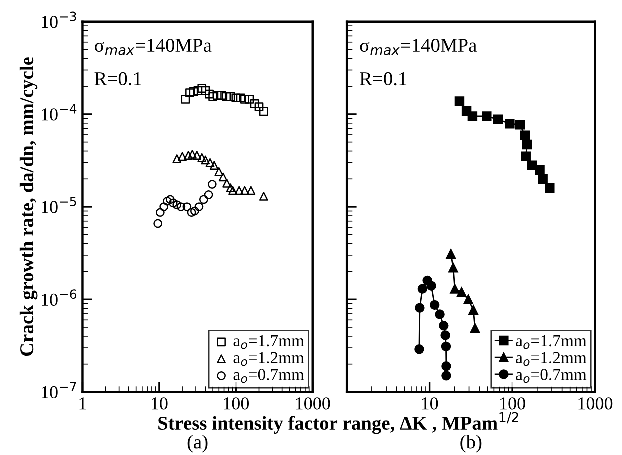  I want to click on x-tick-label: 1, so click(83, 404).